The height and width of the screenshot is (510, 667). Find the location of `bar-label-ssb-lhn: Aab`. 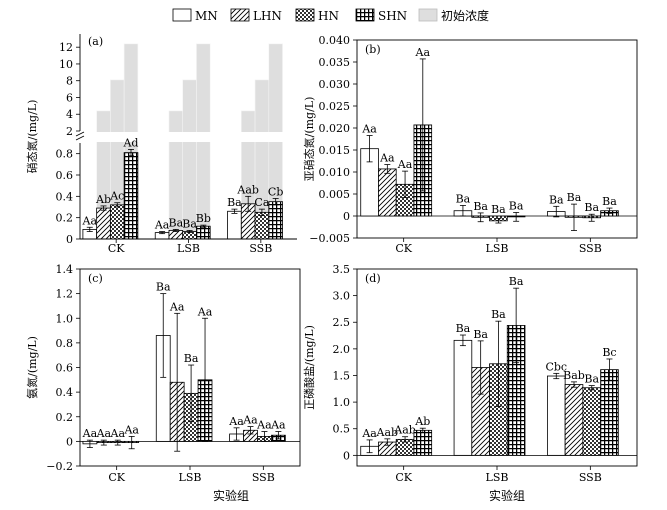

bar-label-ssb-lhn: Aab is located at coordinates (247, 189).